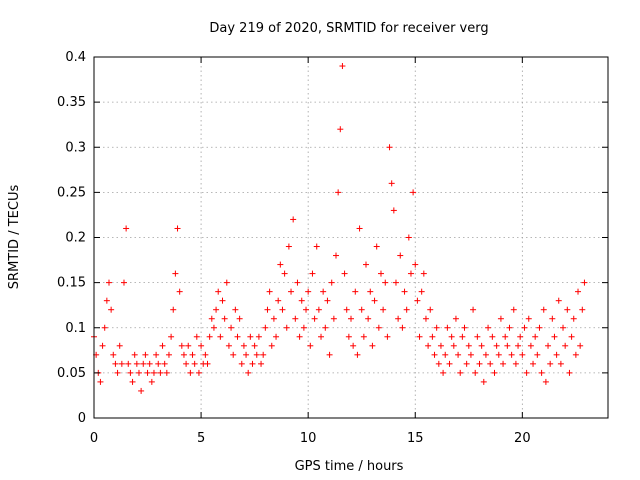  What do you see at coordinates (308, 438) in the screenshot?
I see `x-tick-label: 10` at bounding box center [308, 438].